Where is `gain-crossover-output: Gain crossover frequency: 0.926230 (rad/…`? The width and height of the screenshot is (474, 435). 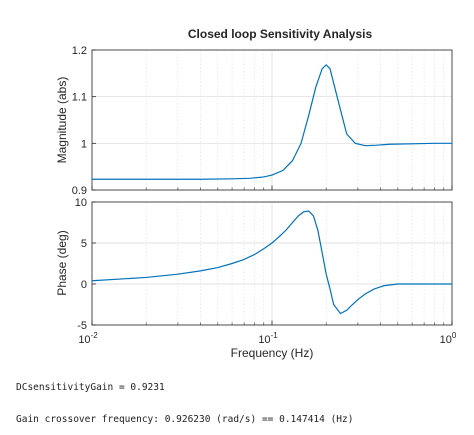 gain-crossover-output: Gain crossover frequency: 0.926230 (rad/… is located at coordinates (185, 419).